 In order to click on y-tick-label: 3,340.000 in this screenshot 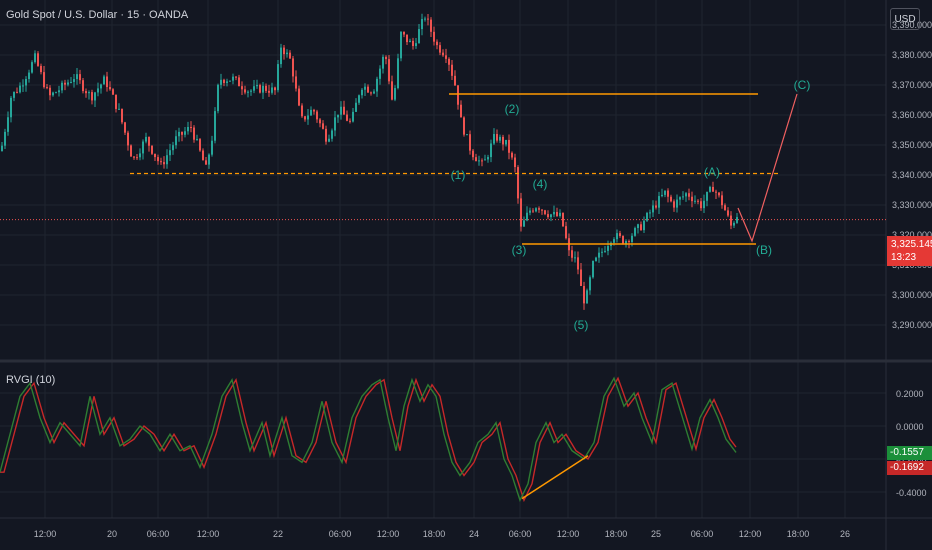, I will do `click(912, 175)`.